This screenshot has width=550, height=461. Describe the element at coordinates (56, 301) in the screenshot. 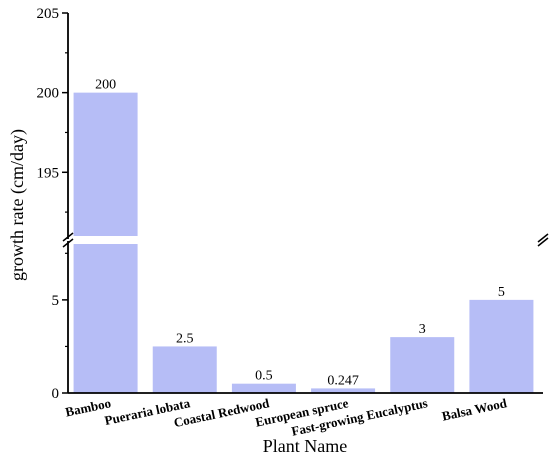

I see `y-tick-label-5: 5` at that location.